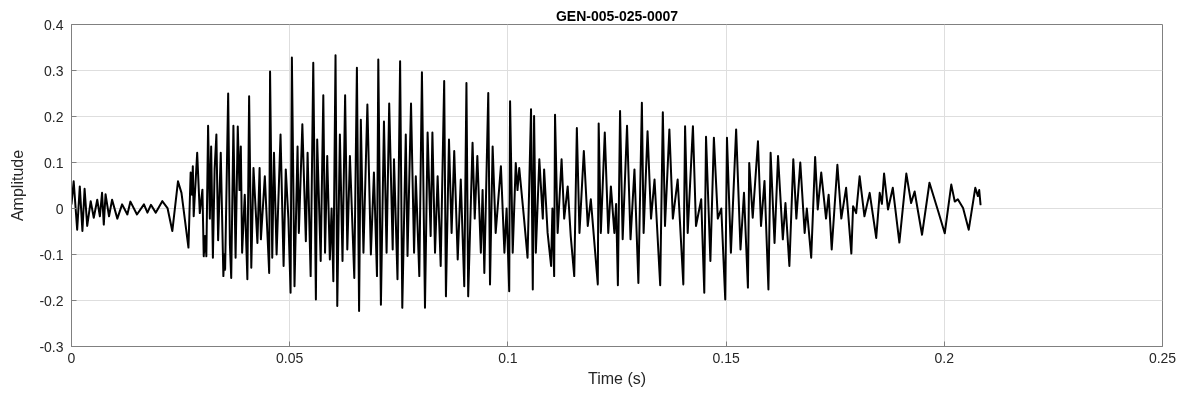 The image size is (1182, 404). What do you see at coordinates (1162, 357) in the screenshot?
I see `x-tick-label: 0.25` at bounding box center [1162, 357].